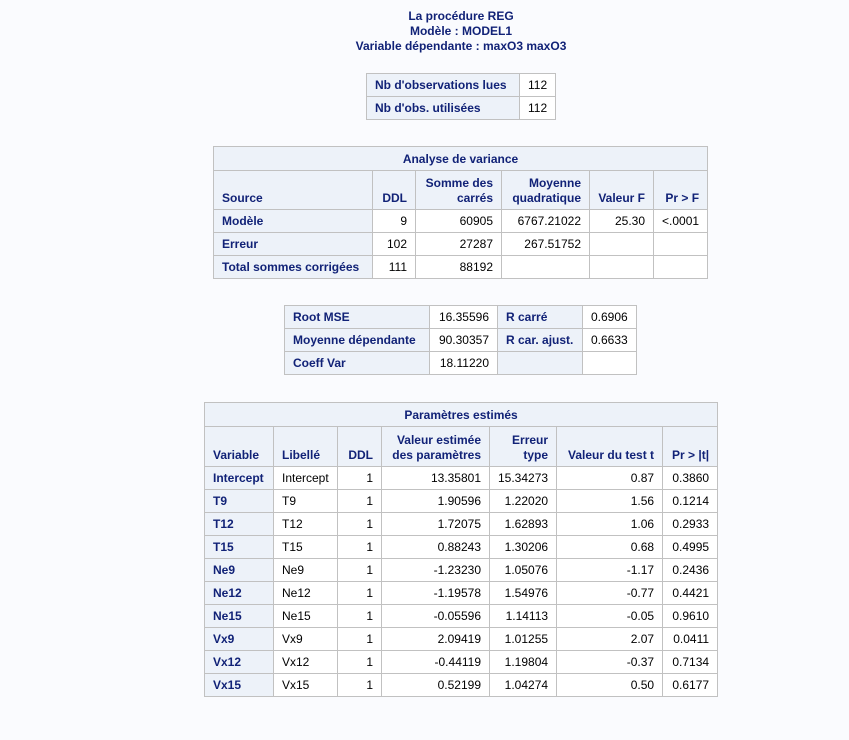 The height and width of the screenshot is (740, 849). I want to click on param-estimate: 1.90596, so click(435, 501).